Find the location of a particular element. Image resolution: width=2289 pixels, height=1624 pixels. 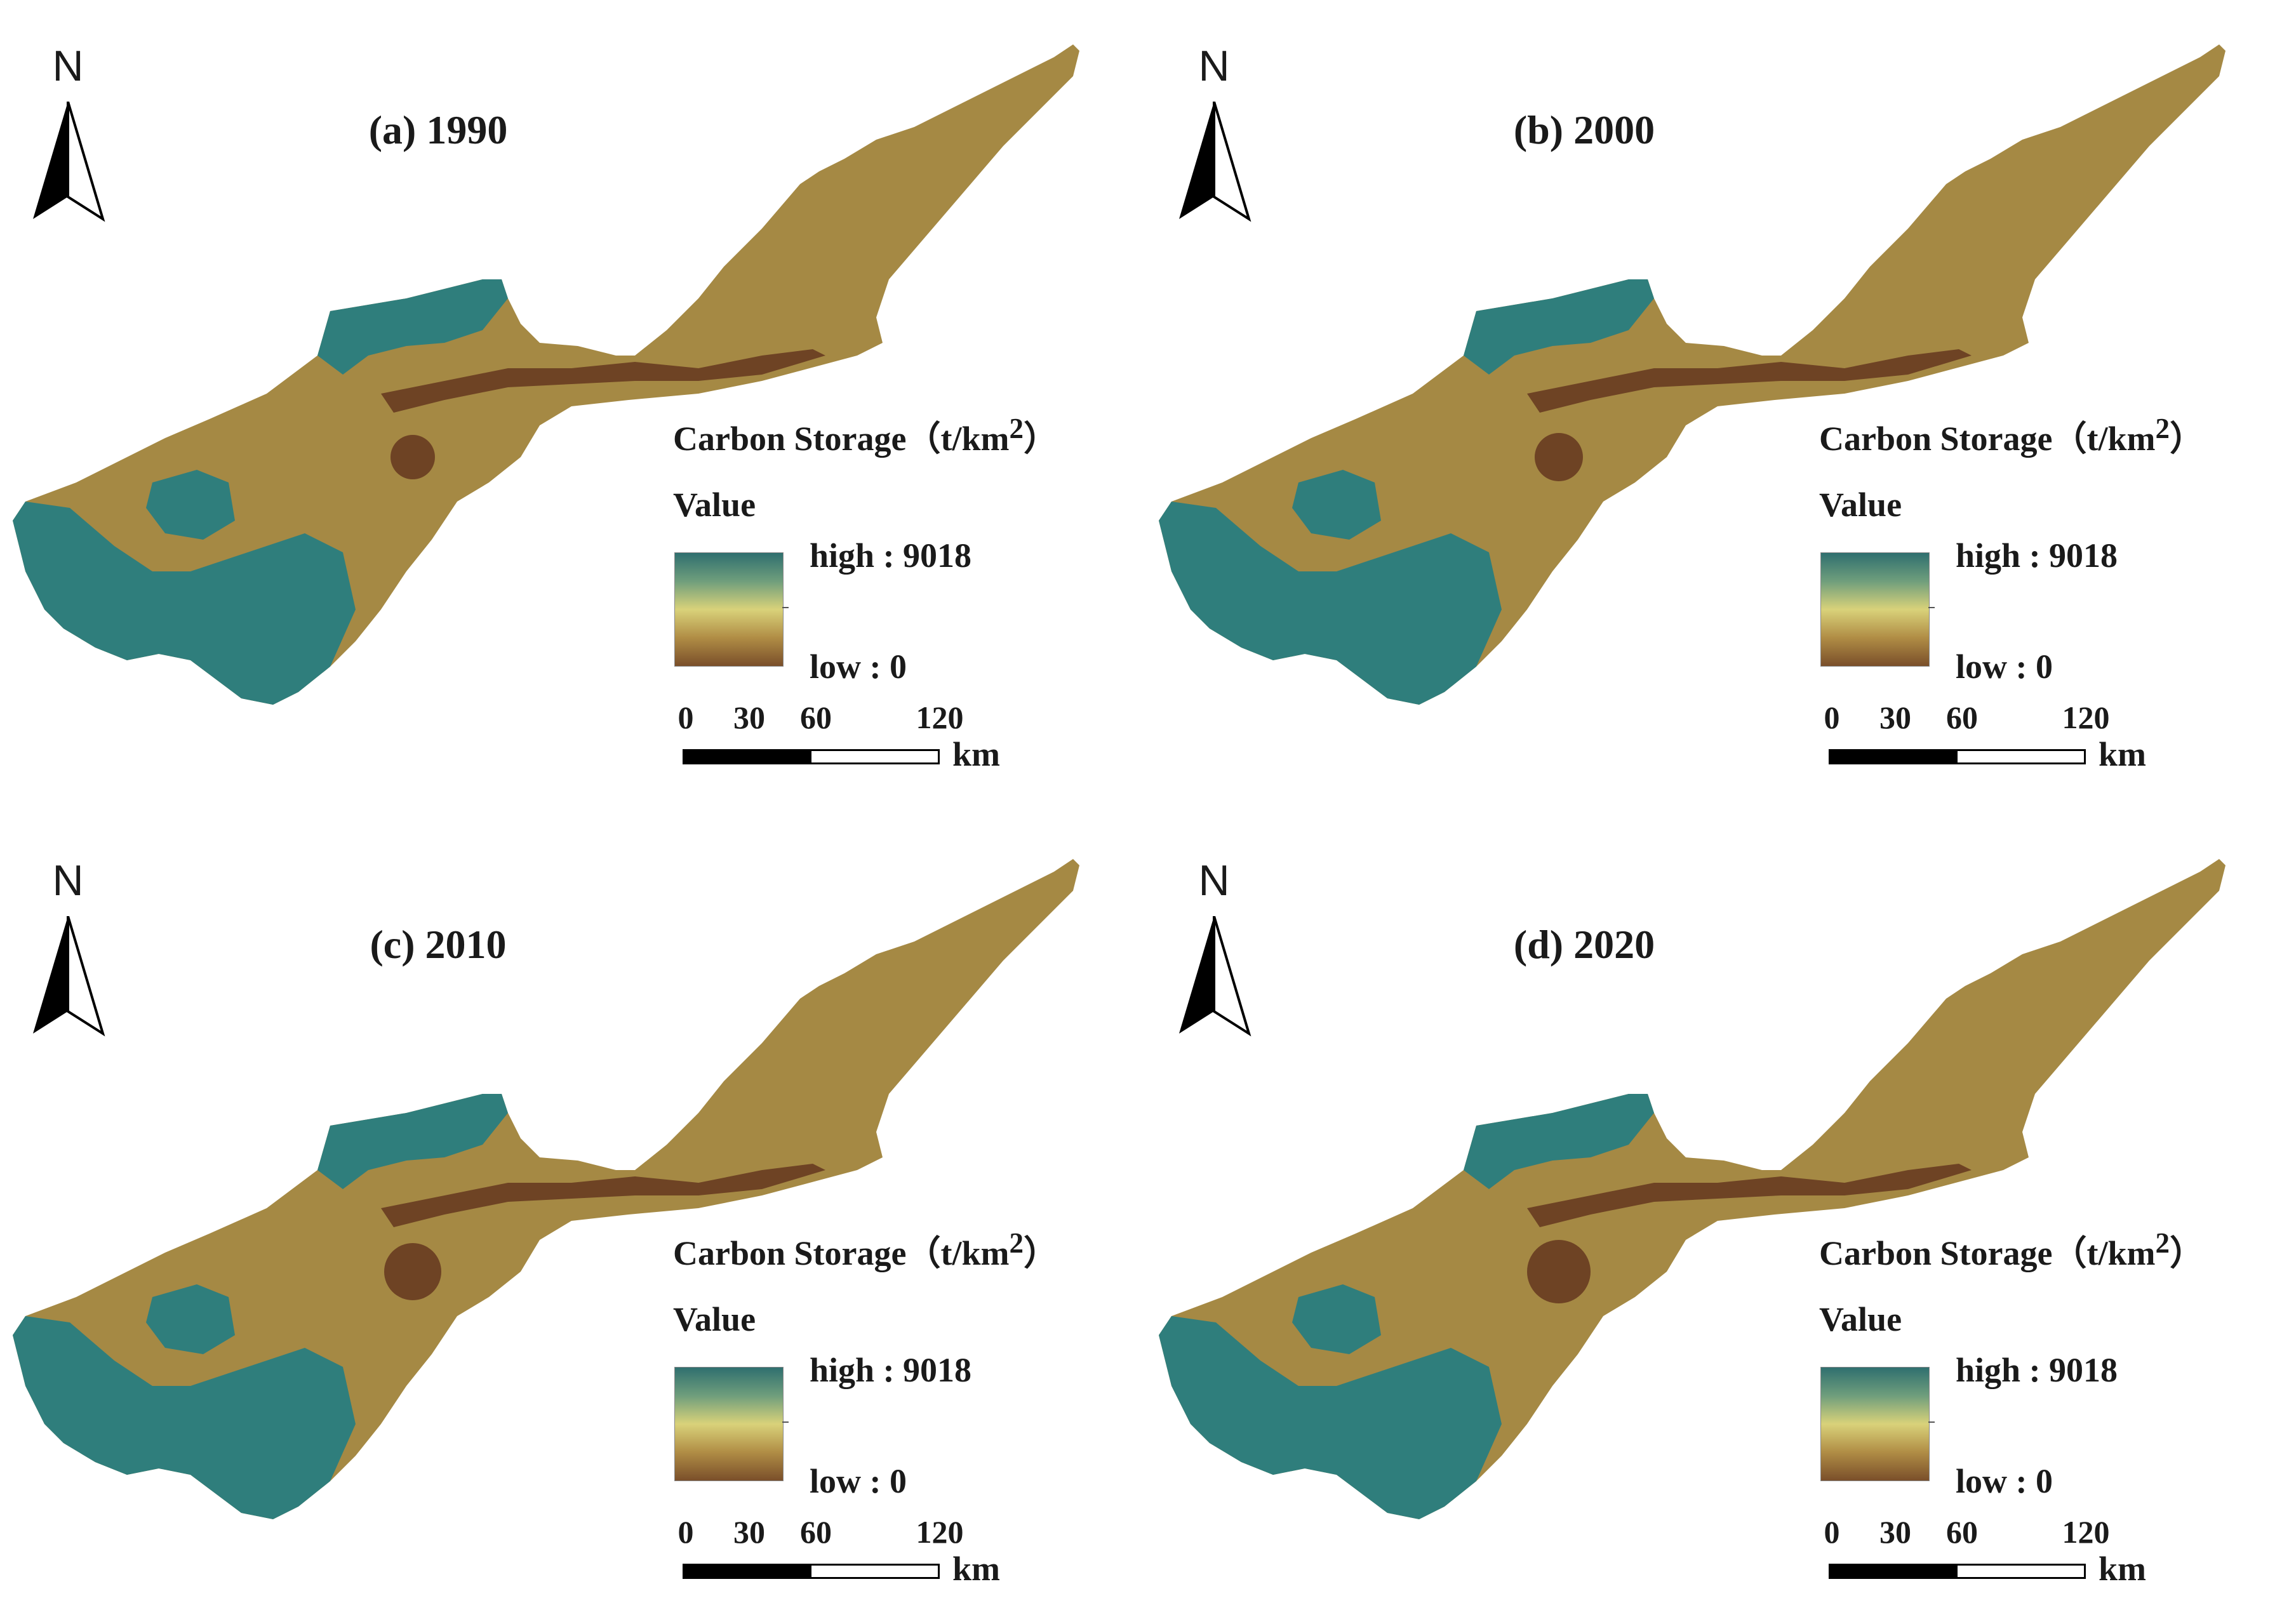

panel-title: (a) 1990 is located at coordinates (438, 129).